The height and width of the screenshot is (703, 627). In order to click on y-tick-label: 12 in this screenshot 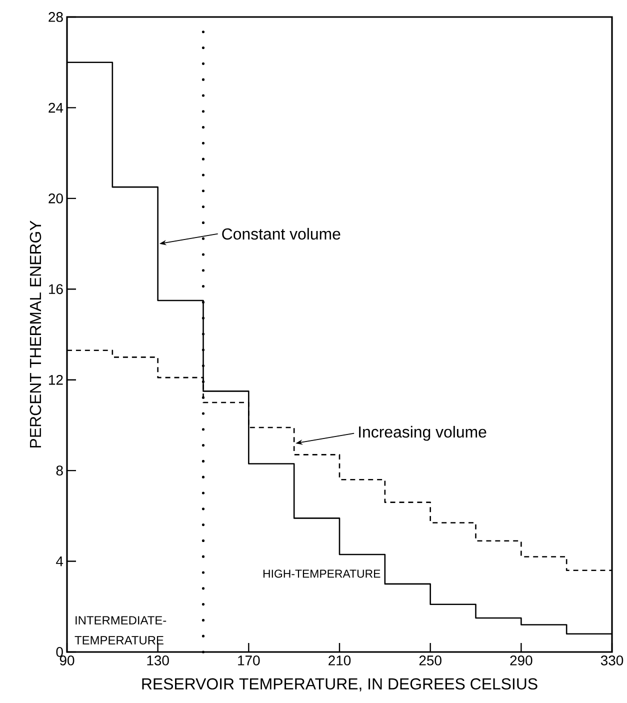, I will do `click(56, 379)`.